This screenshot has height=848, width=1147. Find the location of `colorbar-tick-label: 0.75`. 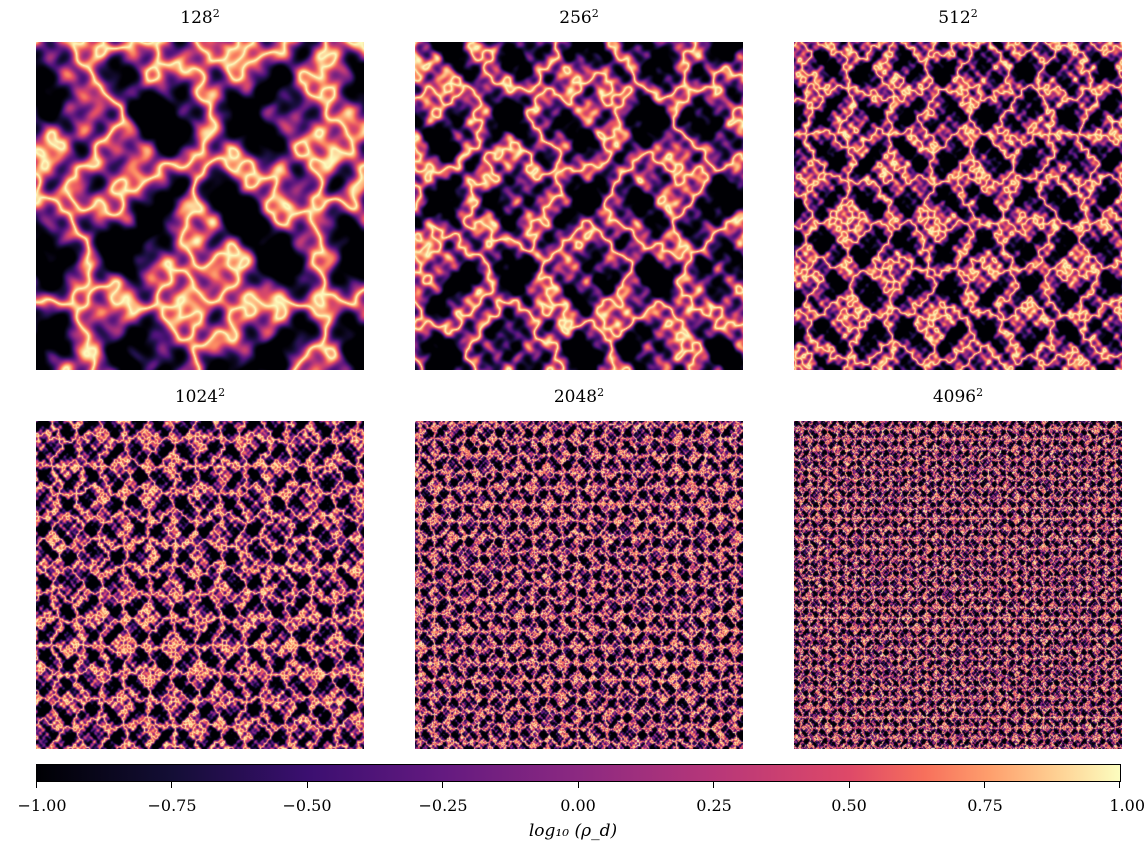

colorbar-tick-label: 0.75 is located at coordinates (985, 805).